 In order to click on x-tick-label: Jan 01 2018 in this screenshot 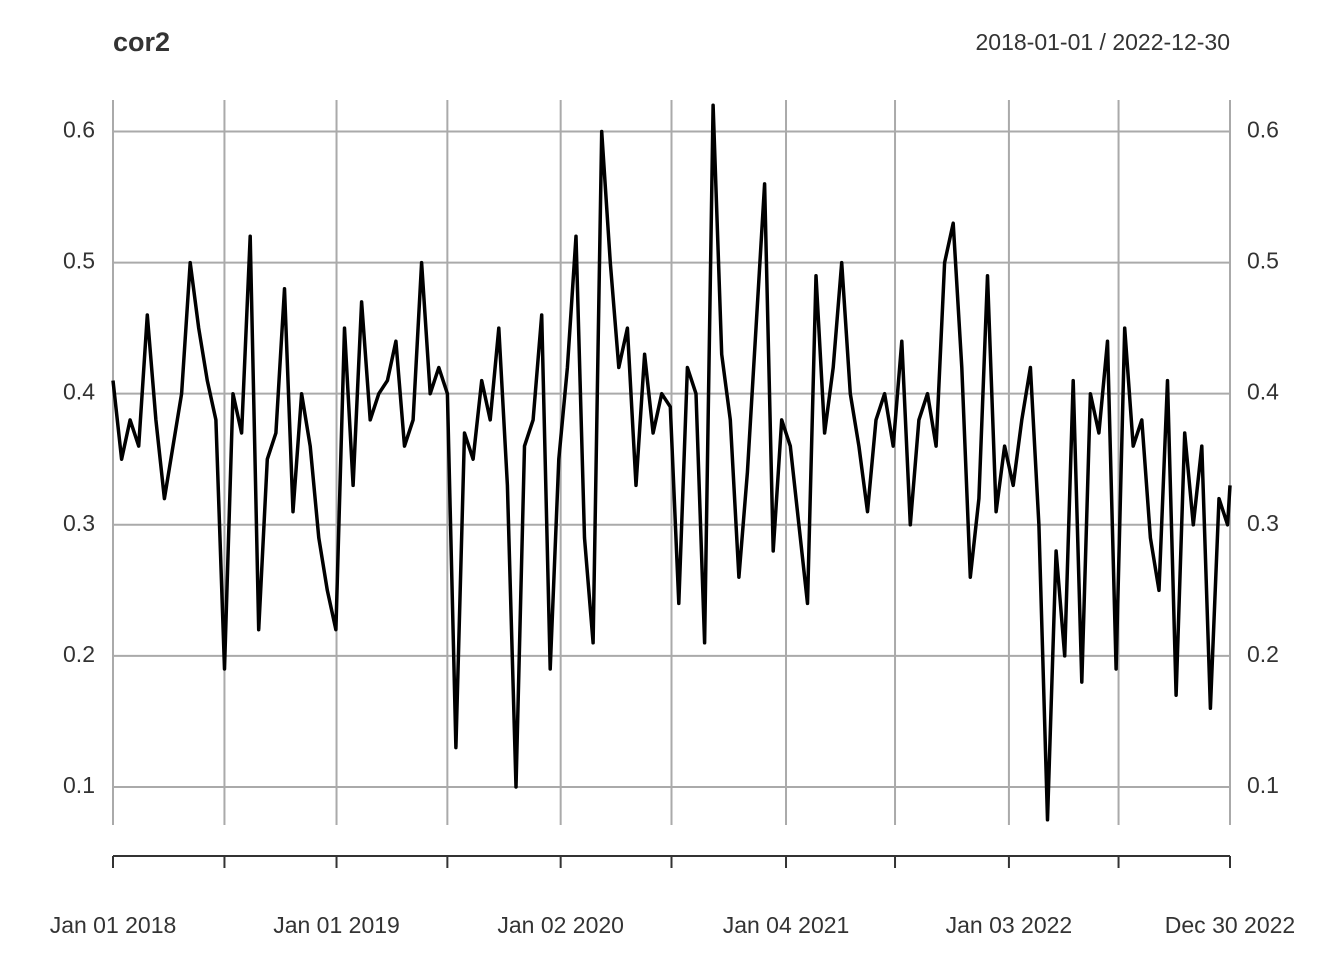, I will do `click(113, 925)`.